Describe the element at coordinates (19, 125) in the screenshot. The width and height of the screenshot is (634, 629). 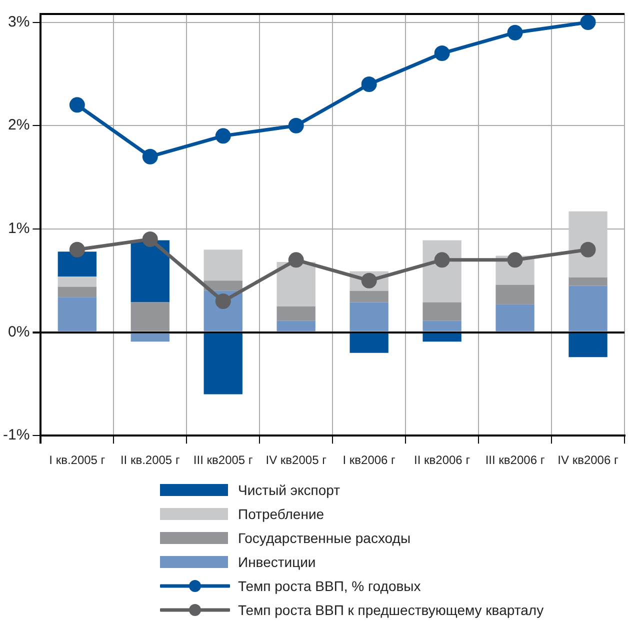
I see `y-tick-label: 2%` at that location.